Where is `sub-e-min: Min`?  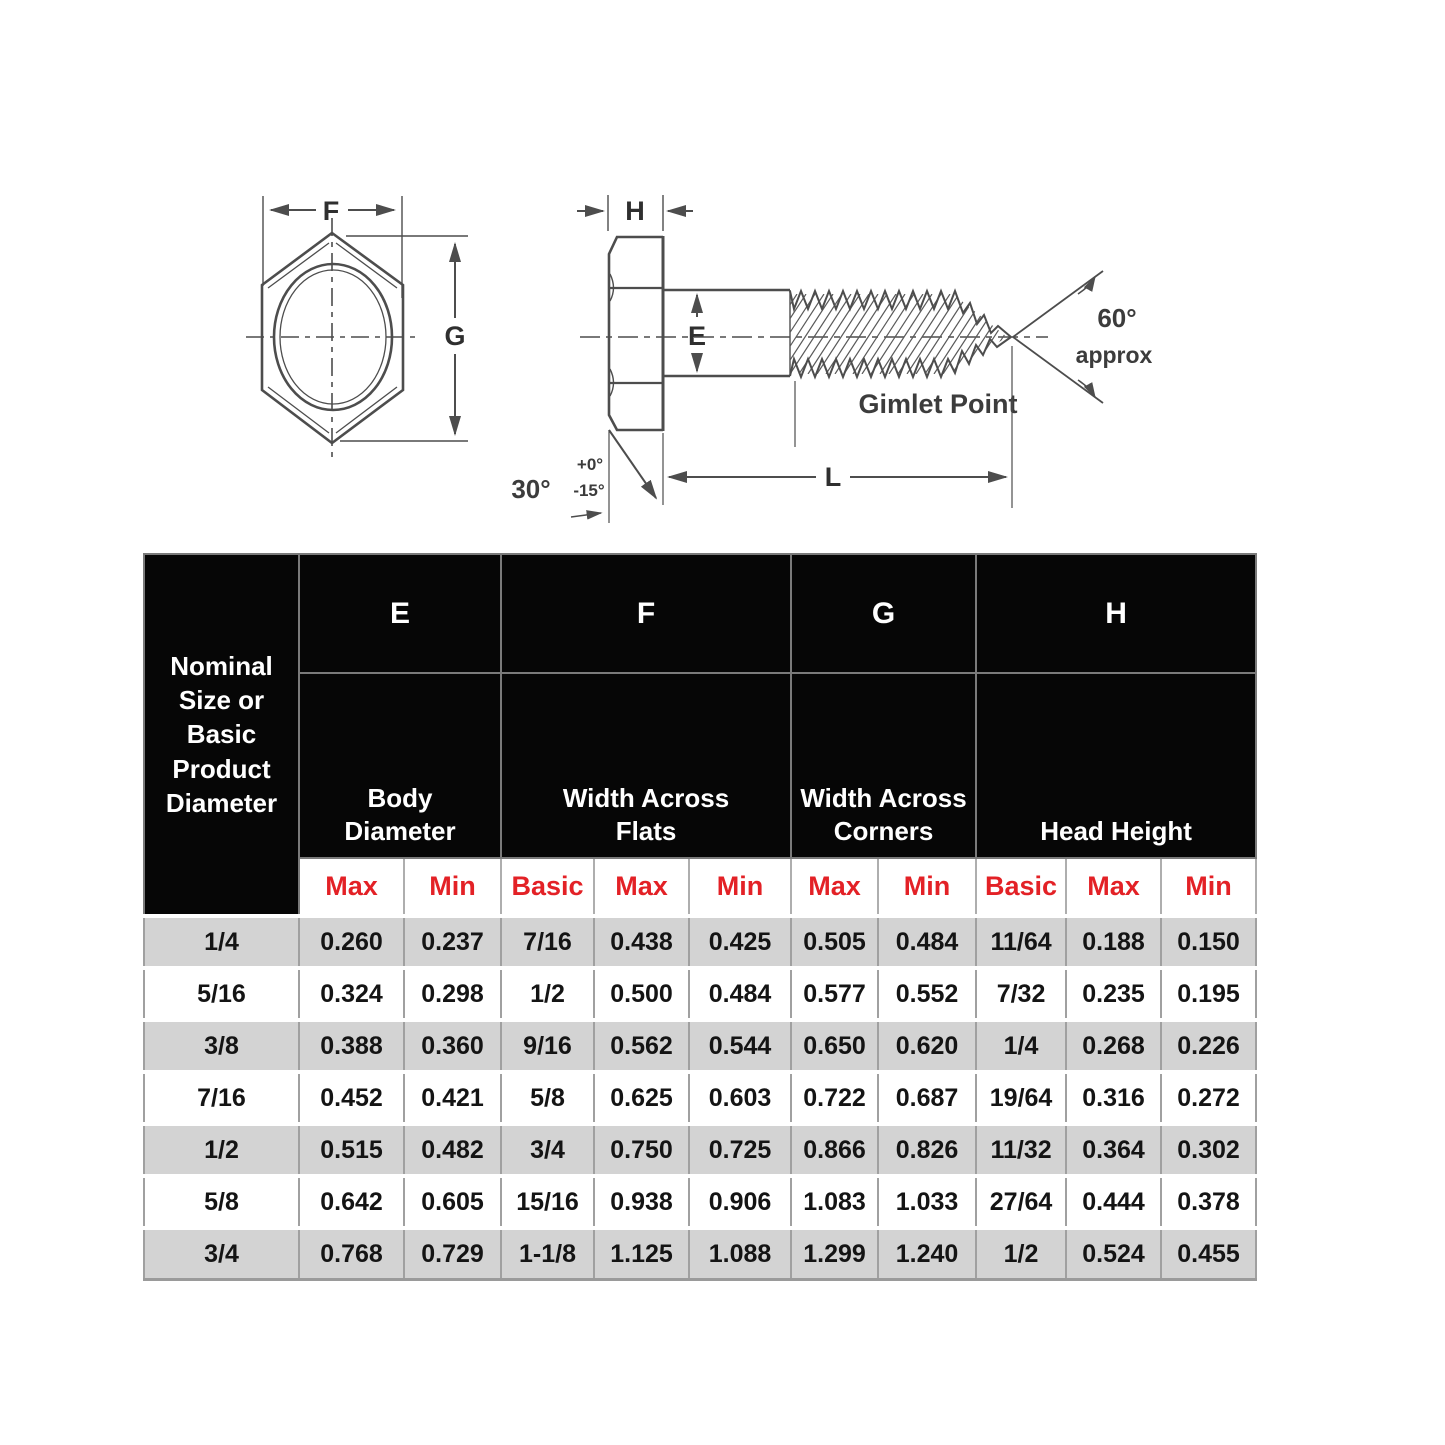 sub-e-min: Min is located at coordinates (452, 887).